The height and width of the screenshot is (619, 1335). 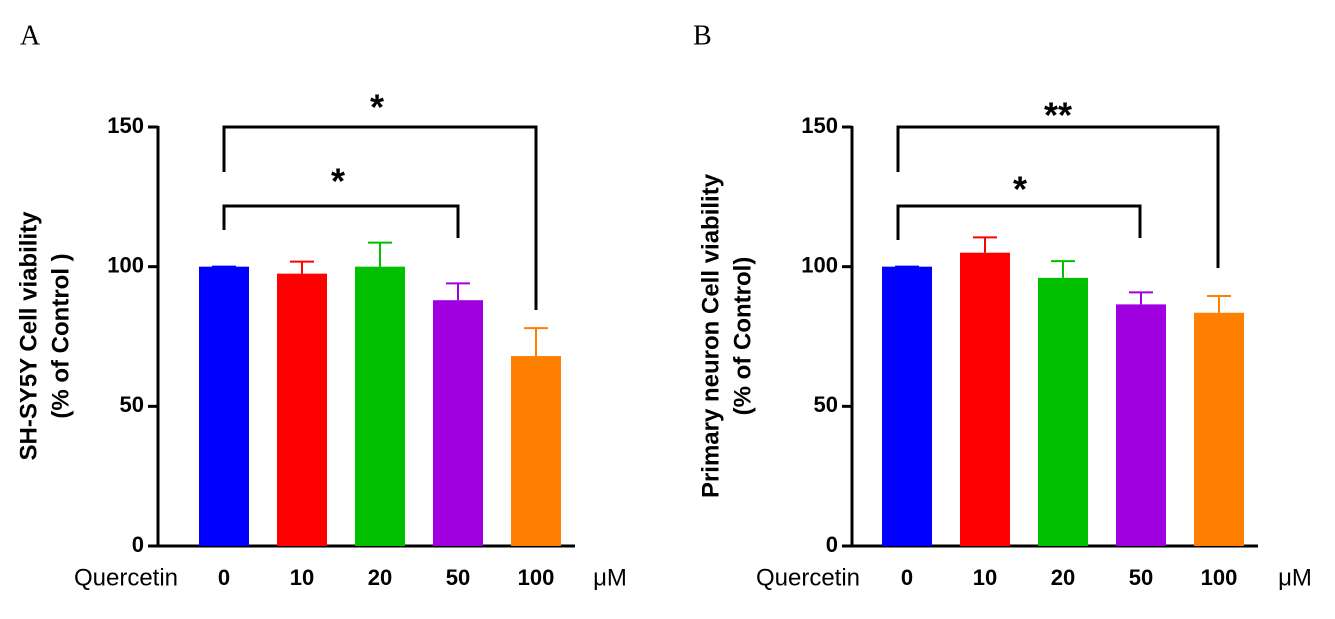 I want to click on y-axis-label: SH-SY5Y Cell viability, so click(x=28, y=336).